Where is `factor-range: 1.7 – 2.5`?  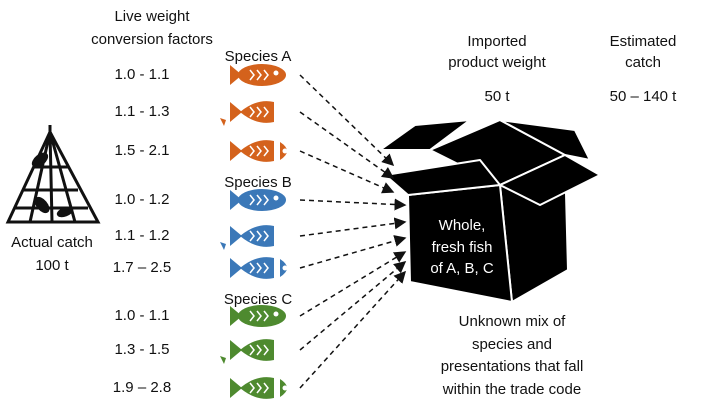
factor-range: 1.7 – 2.5 is located at coordinates (142, 267).